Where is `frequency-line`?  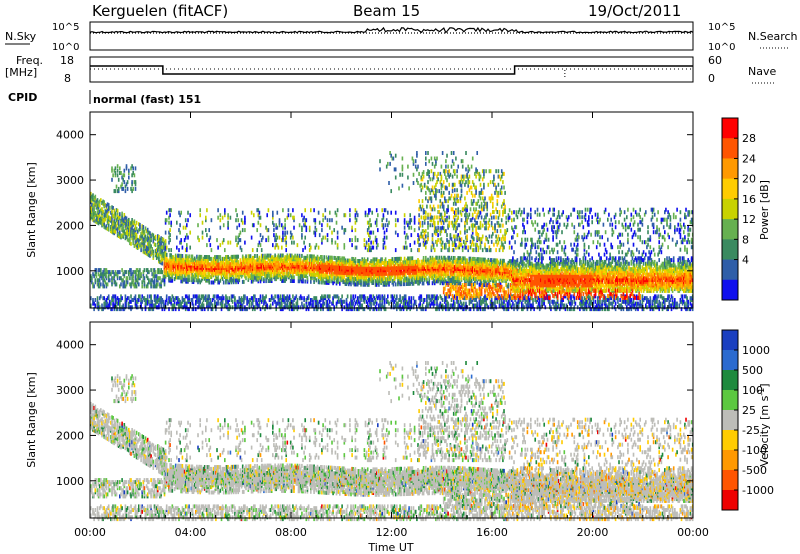
frequency-line is located at coordinates (391, 70).